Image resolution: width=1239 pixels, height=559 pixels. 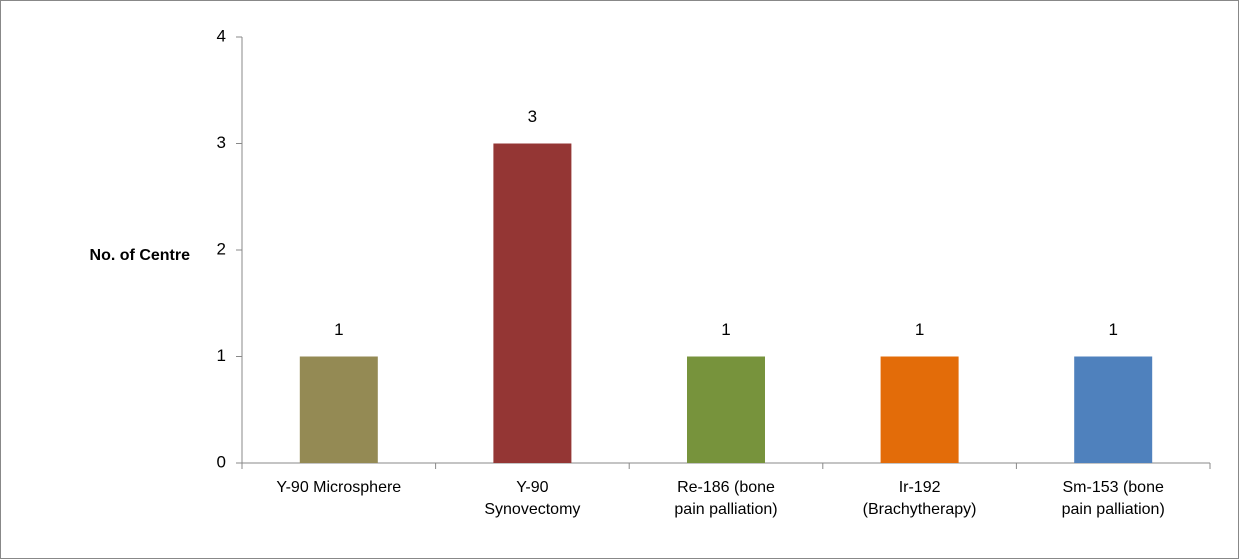 I want to click on y-tick-label: 1, so click(x=221, y=355).